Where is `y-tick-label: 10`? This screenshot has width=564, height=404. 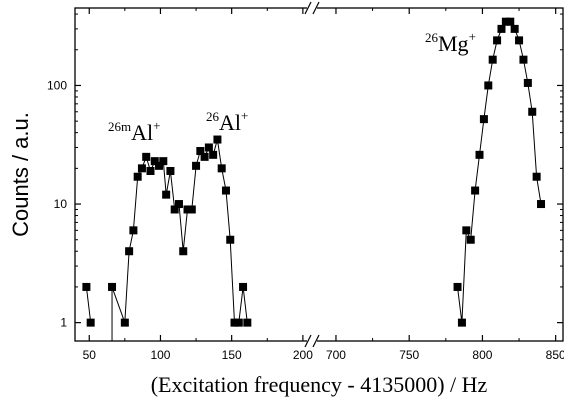
y-tick-label: 10 is located at coordinates (61, 204).